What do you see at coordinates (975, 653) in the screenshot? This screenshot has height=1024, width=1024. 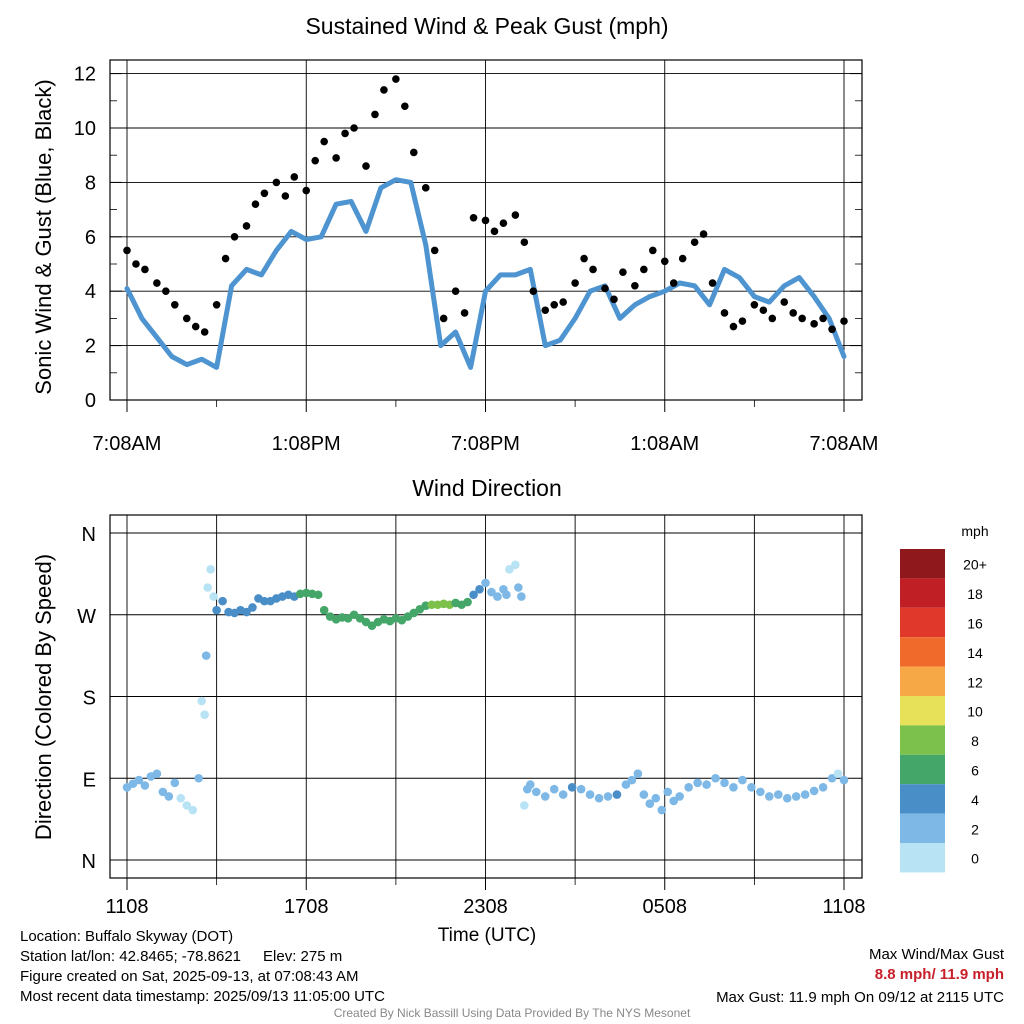 I see `colorbar-label-14: 14` at bounding box center [975, 653].